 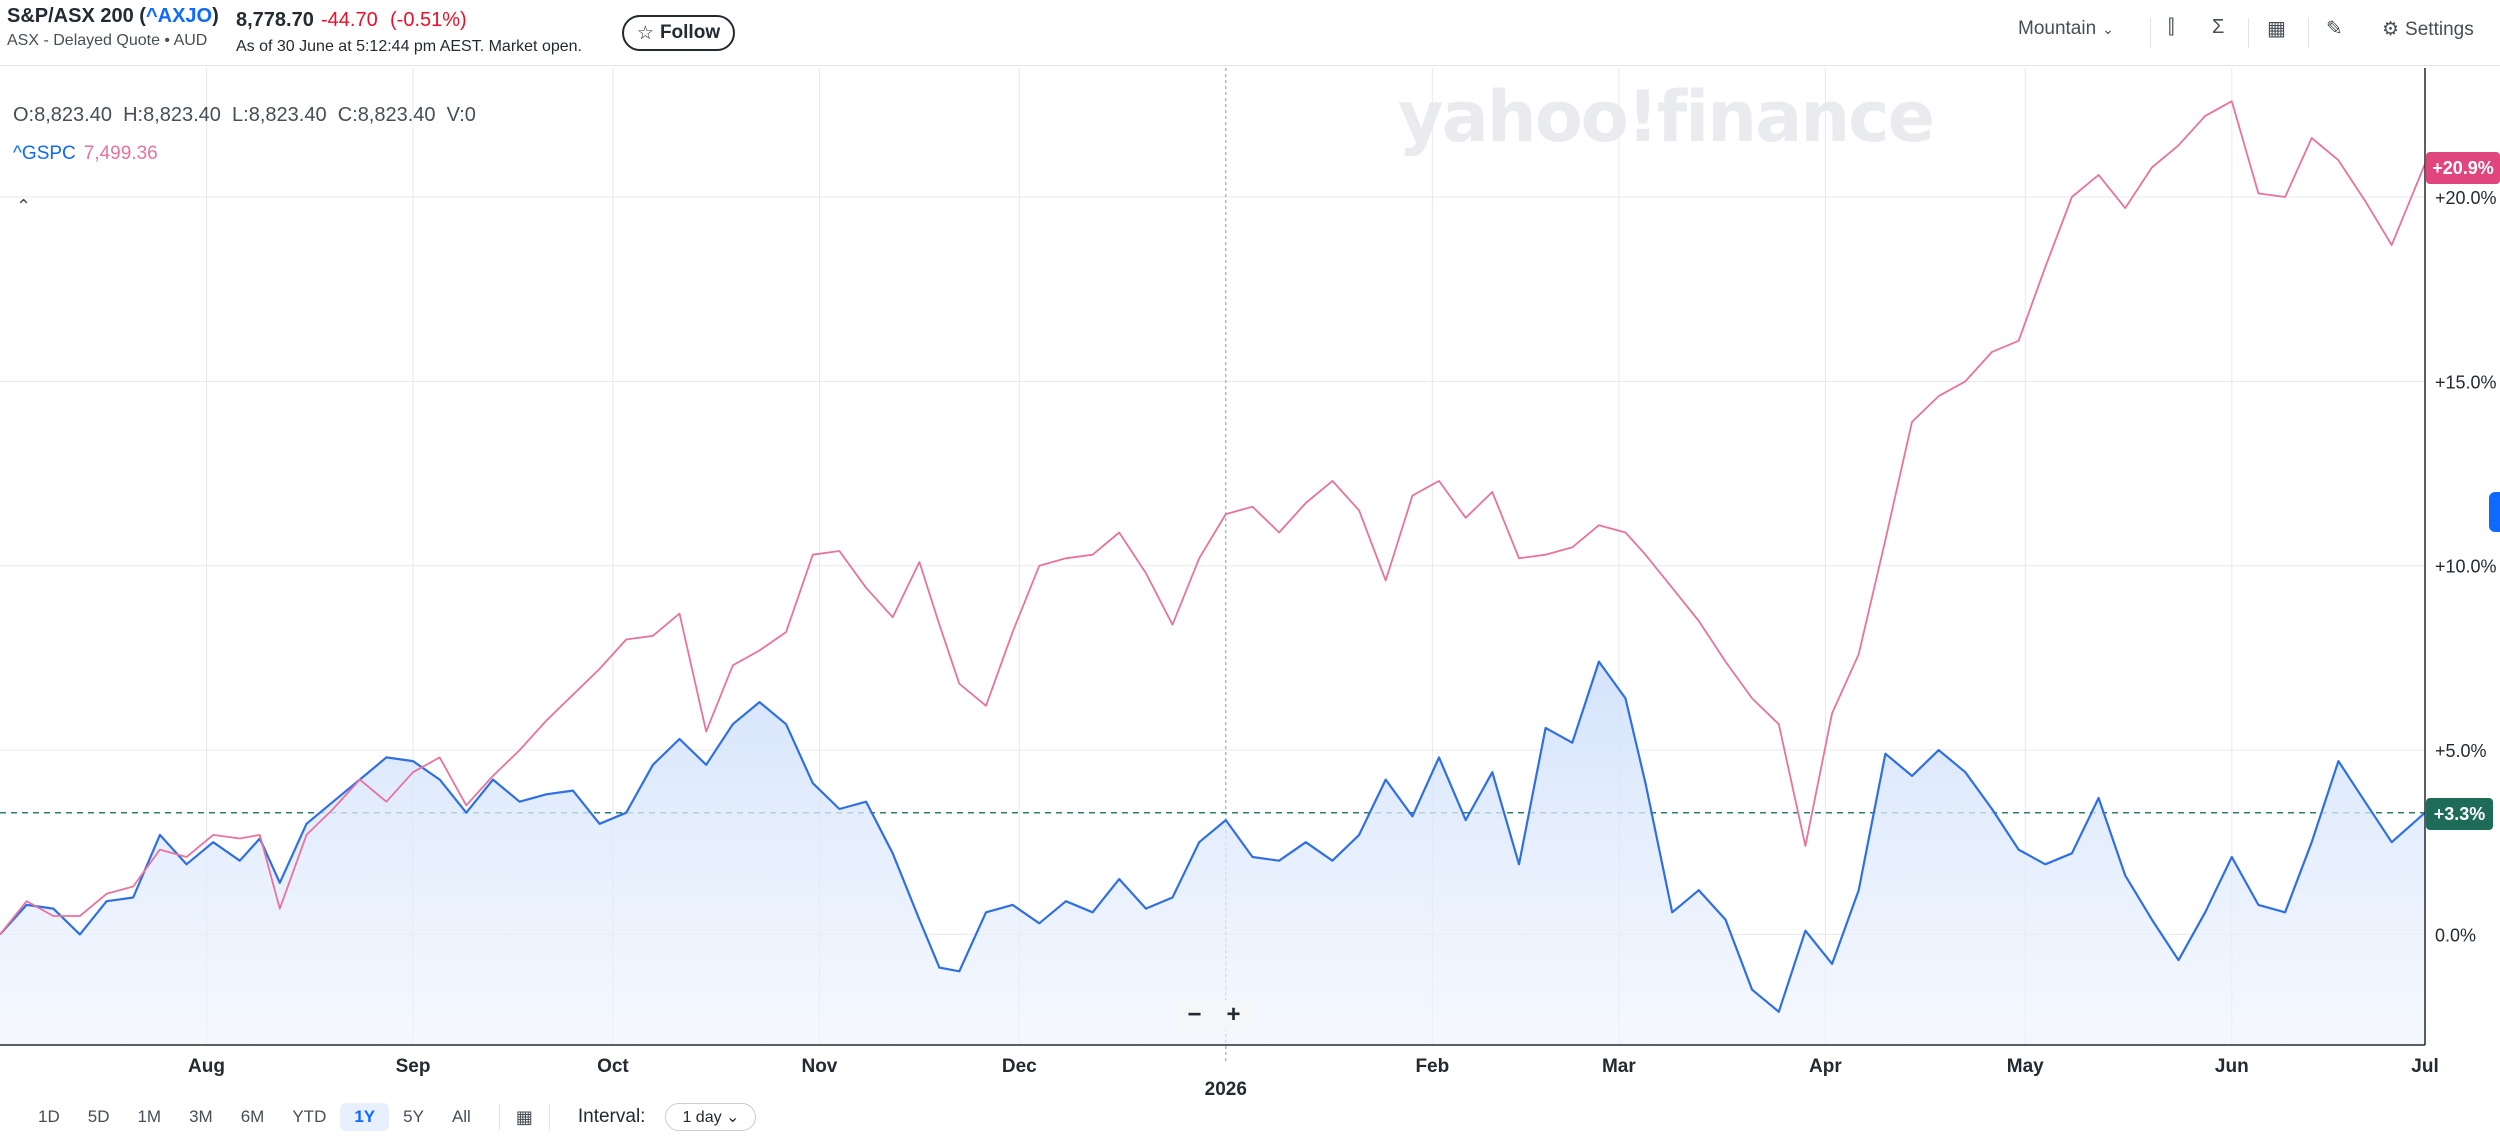 I want to click on range-3m: 3M, so click(x=201, y=1116).